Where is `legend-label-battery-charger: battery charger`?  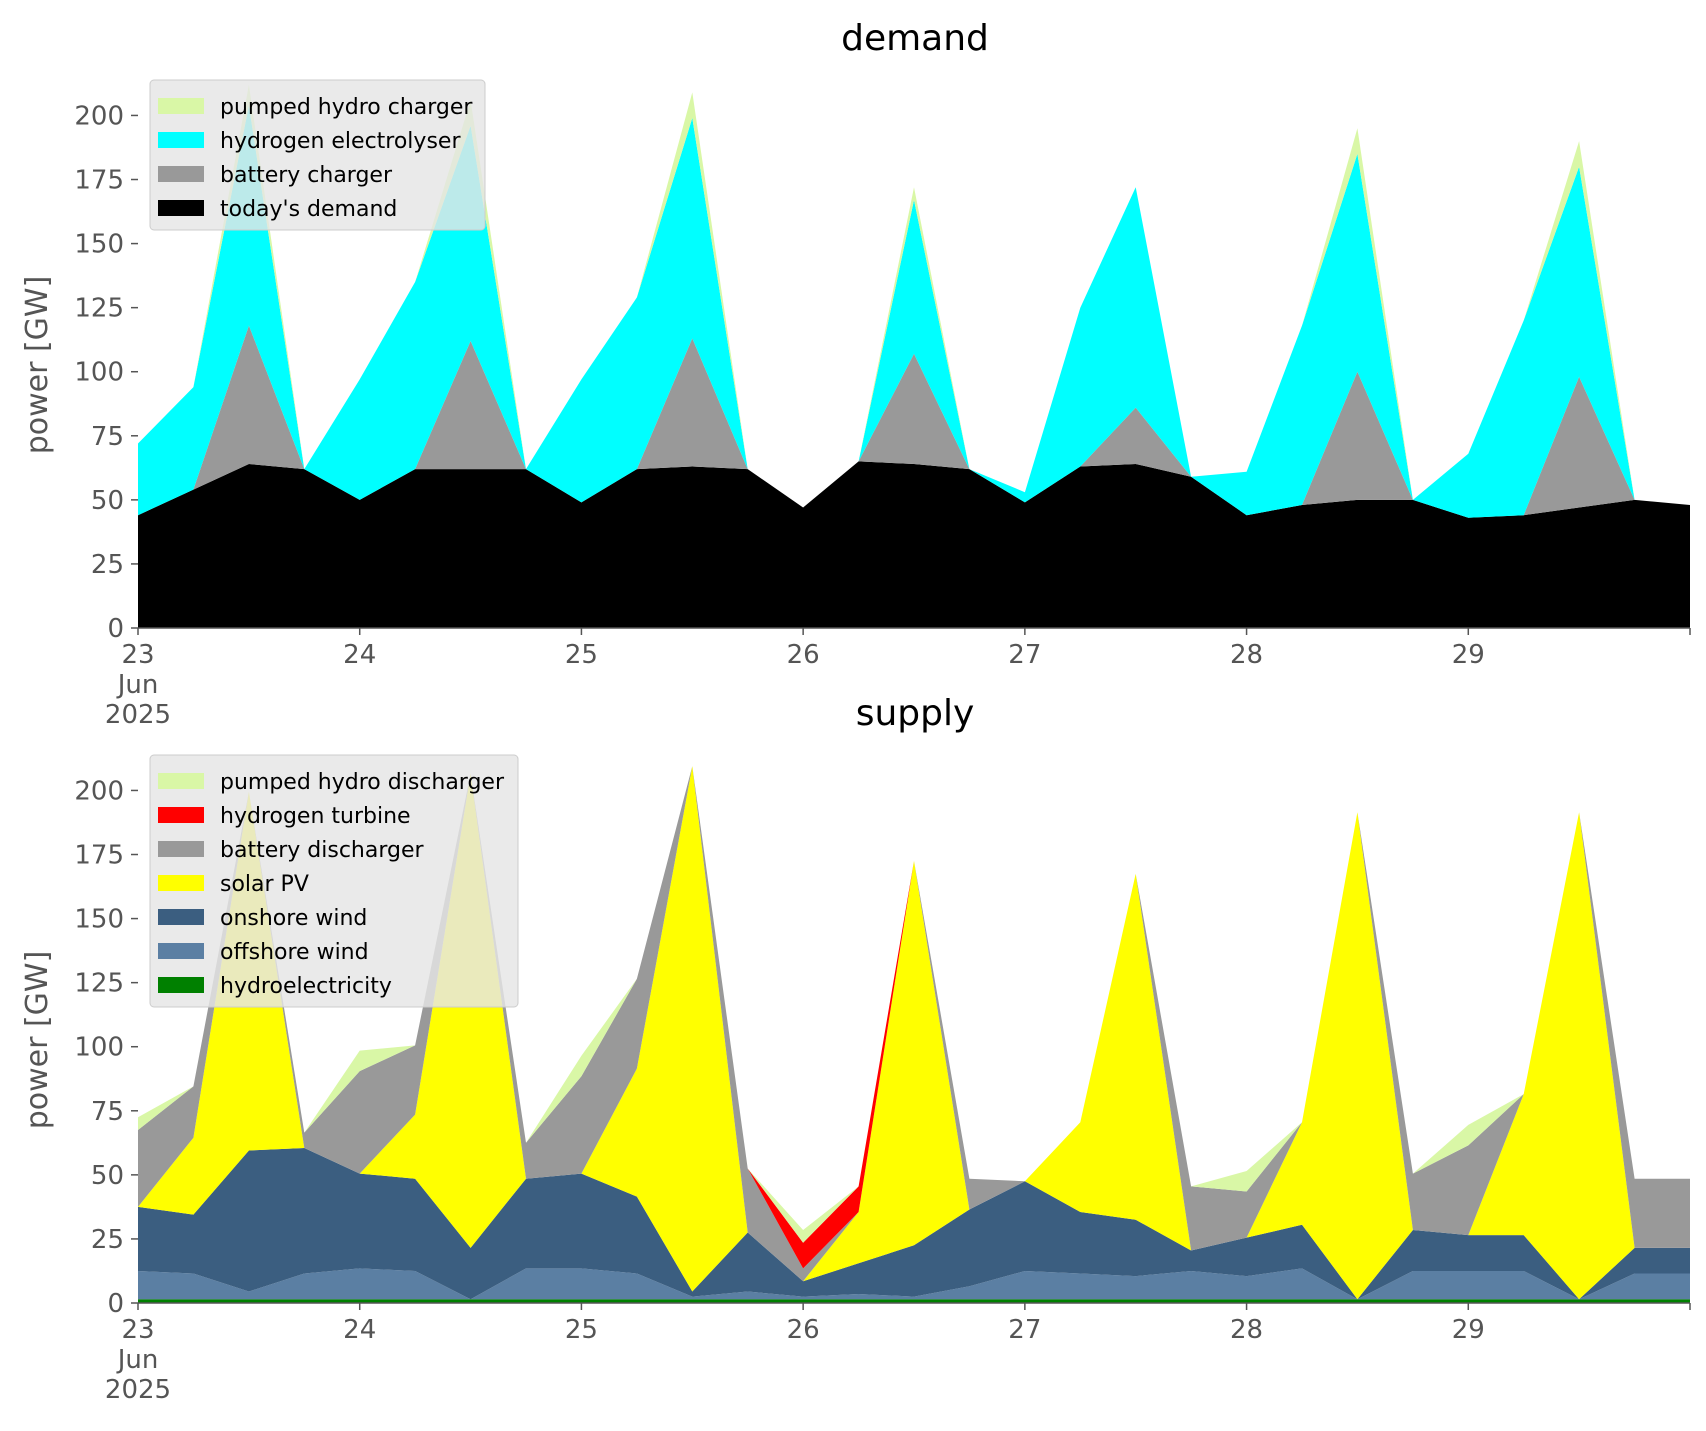 legend-label-battery-charger: battery charger is located at coordinates (306, 175).